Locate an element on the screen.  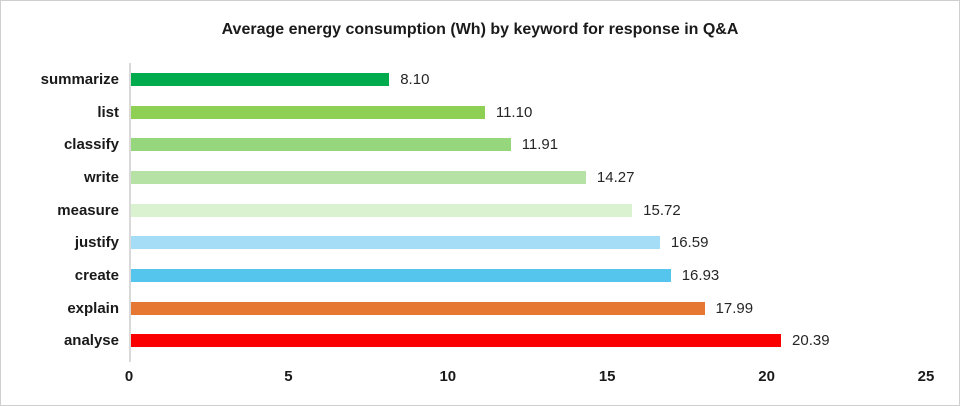
category-label: create is located at coordinates (96, 275).